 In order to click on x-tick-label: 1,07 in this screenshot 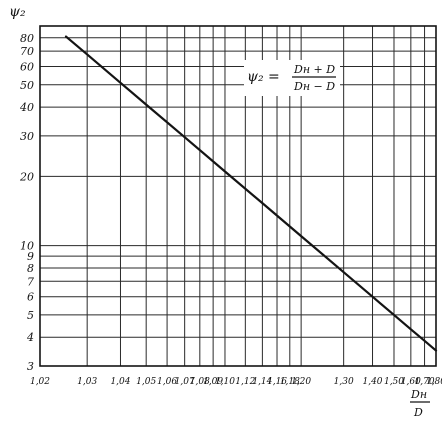, I will do `click(185, 382)`.